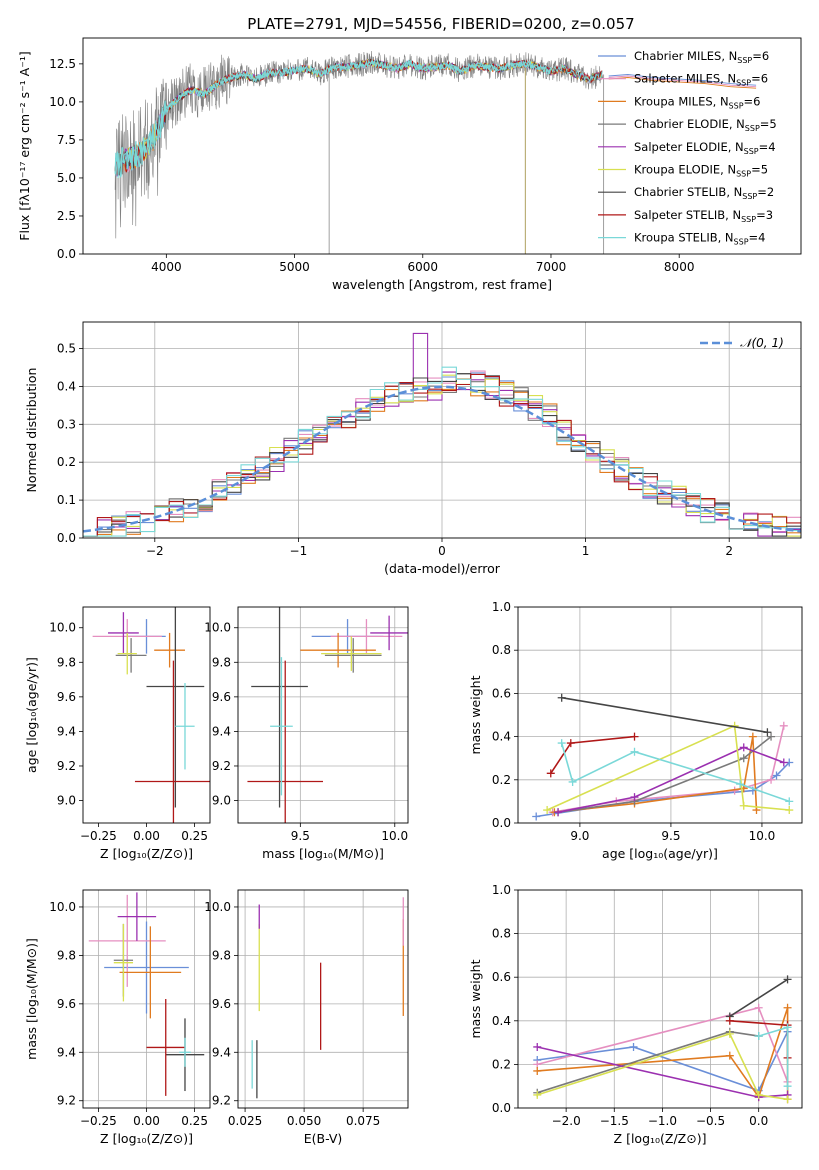 The image size is (819, 1170). Describe the element at coordinates (586, 551) in the screenshot. I see `x-tick-label: 1` at that location.